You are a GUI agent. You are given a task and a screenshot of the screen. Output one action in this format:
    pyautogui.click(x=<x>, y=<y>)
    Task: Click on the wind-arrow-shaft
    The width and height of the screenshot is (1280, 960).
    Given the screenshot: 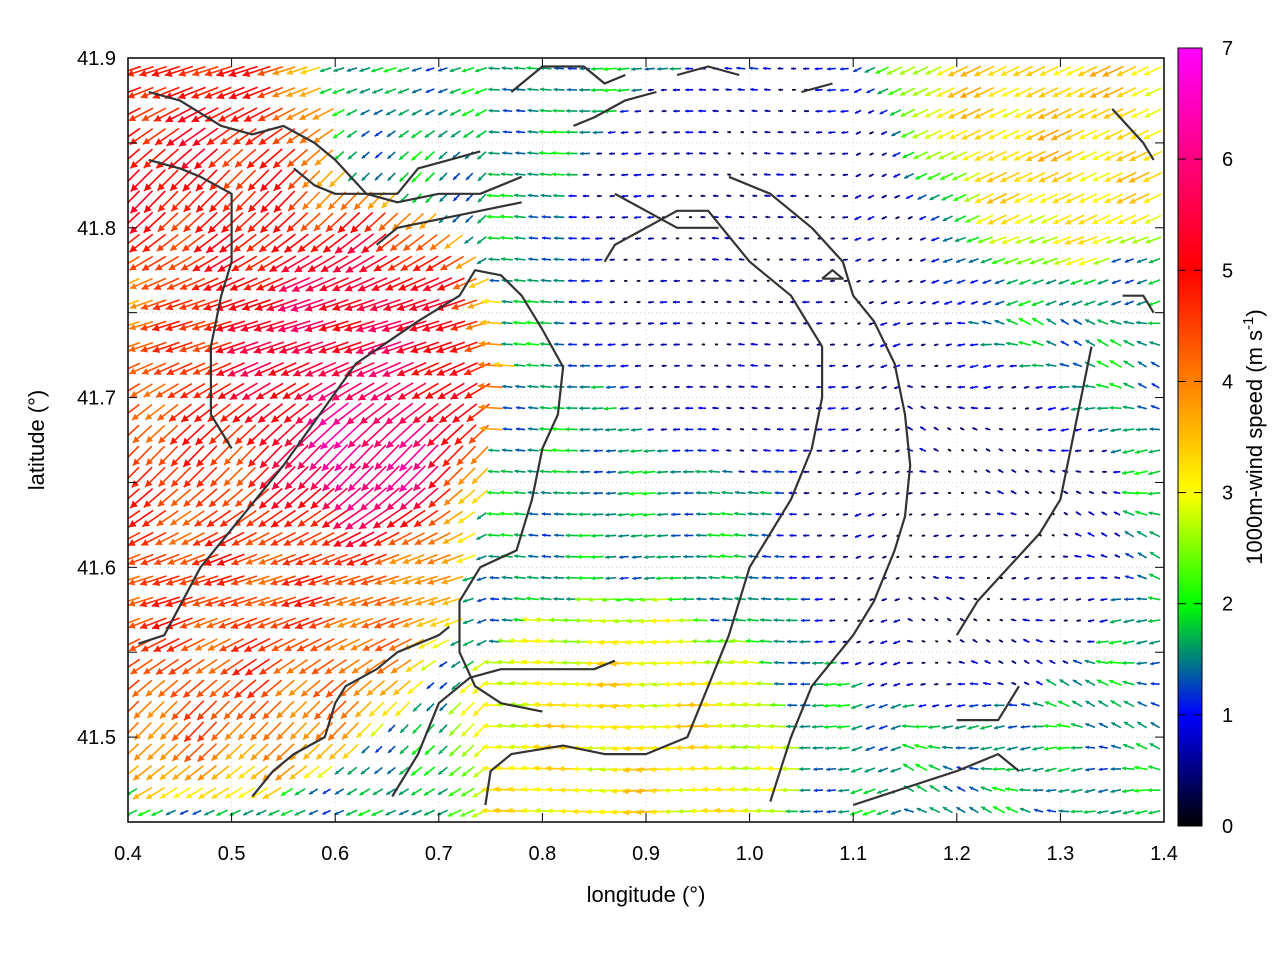 What is the action you would take?
    pyautogui.click(x=134, y=366)
    